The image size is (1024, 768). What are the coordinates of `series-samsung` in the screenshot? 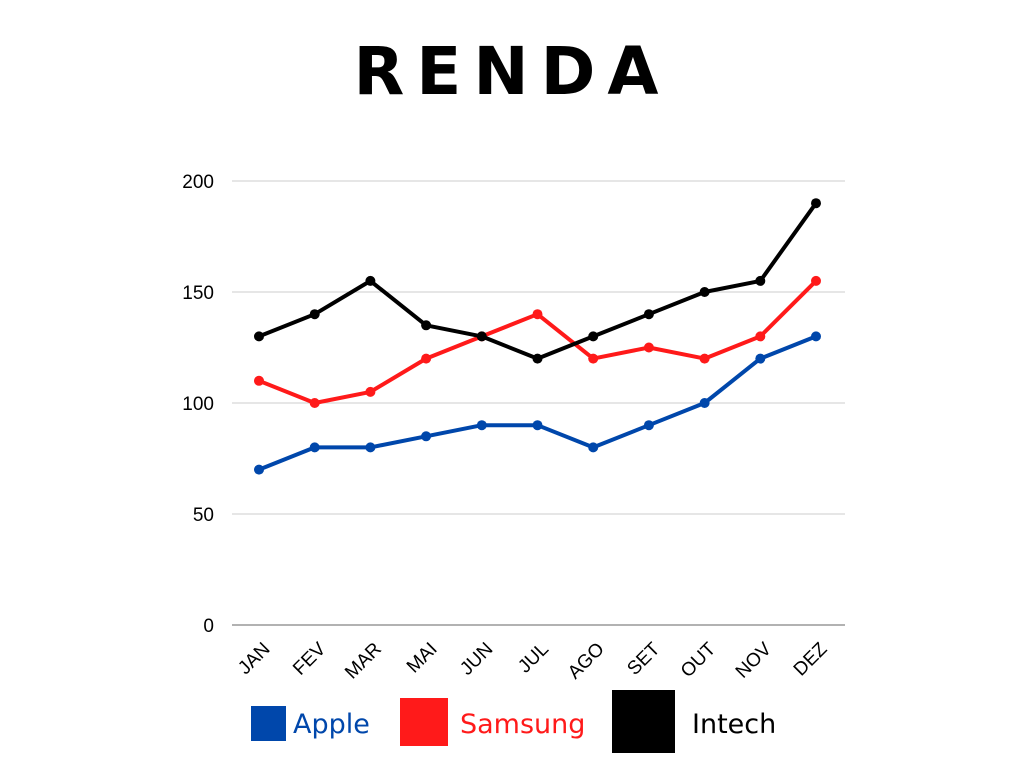 It's located at (537, 341).